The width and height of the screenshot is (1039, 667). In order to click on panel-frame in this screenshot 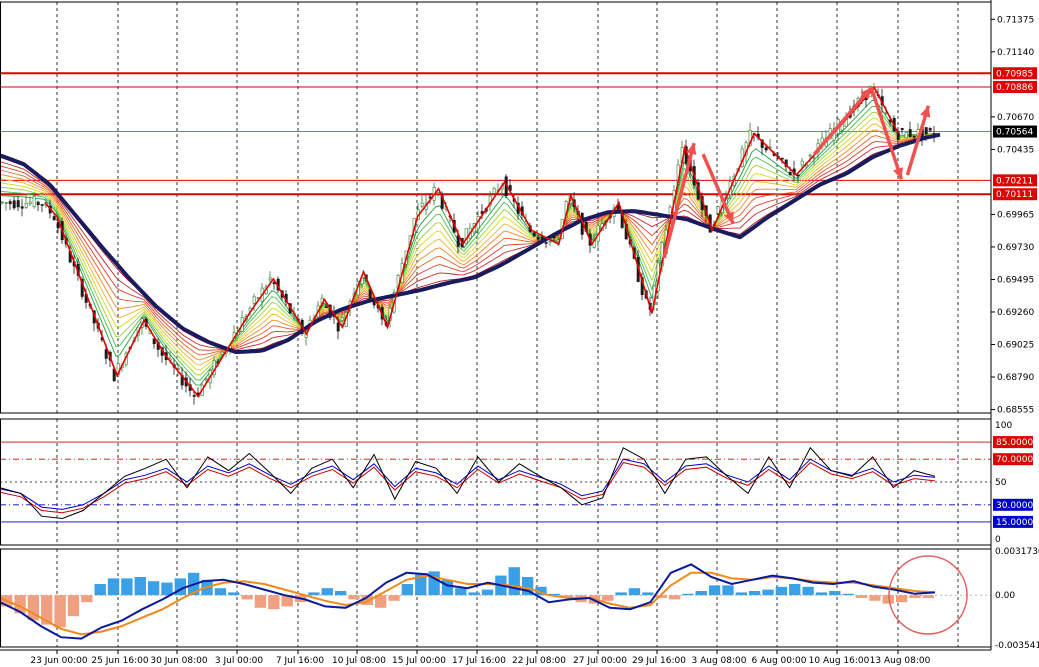, I will do `click(496, 598)`.